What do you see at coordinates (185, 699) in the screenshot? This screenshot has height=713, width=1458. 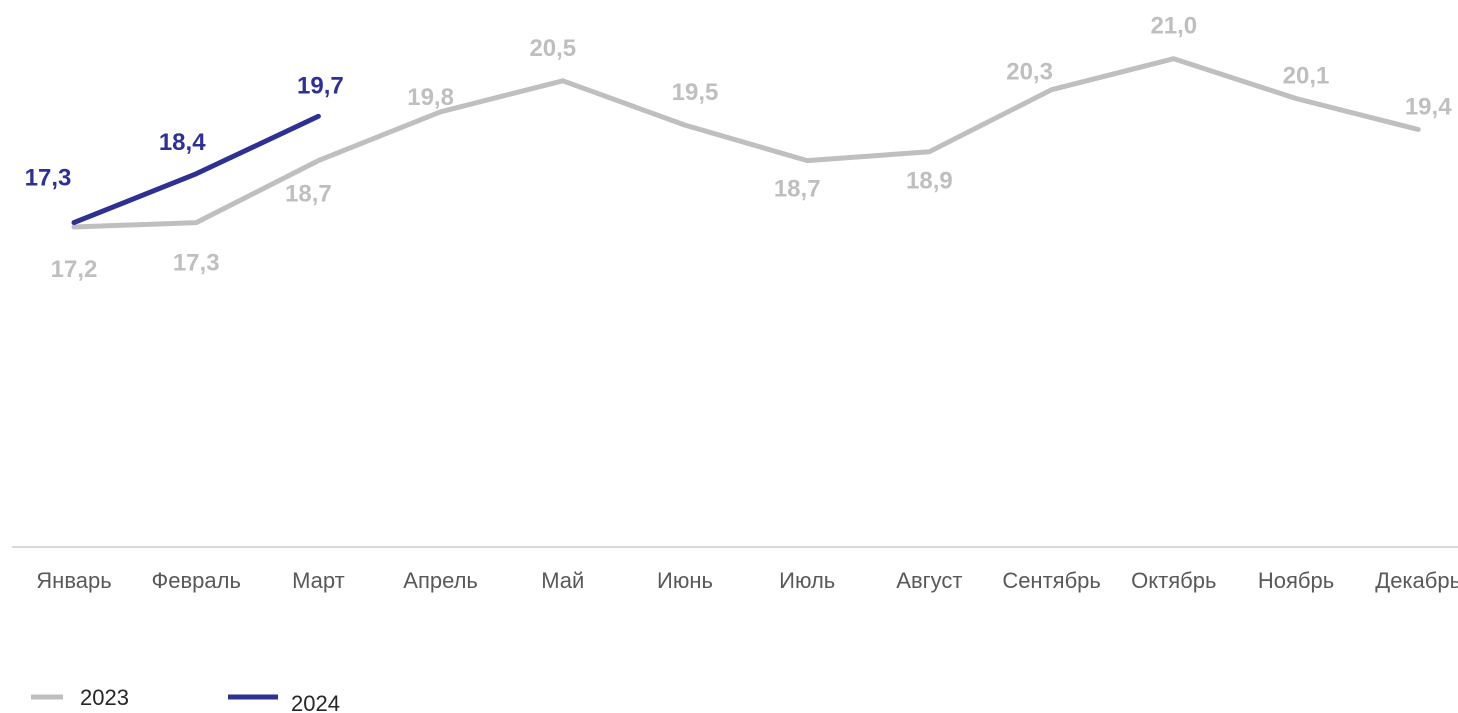 I see `legend: 2023 2024` at bounding box center [185, 699].